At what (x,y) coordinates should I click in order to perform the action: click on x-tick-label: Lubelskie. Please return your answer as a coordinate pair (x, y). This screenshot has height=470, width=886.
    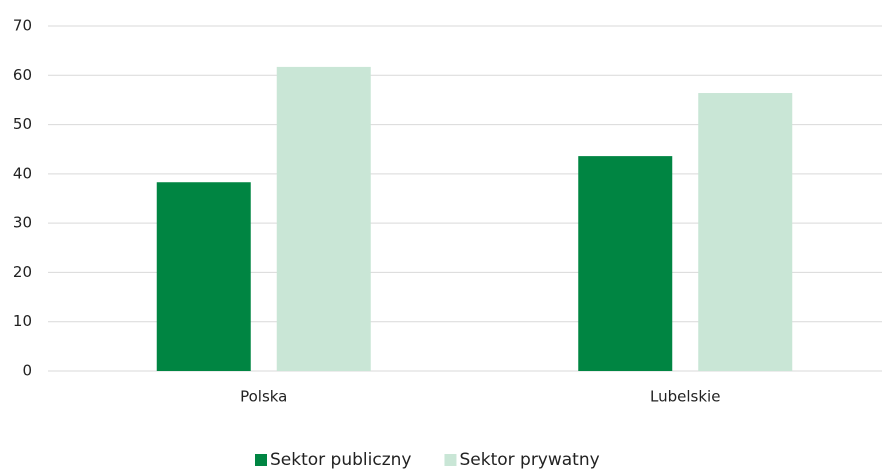
    Looking at the image, I should click on (685, 397).